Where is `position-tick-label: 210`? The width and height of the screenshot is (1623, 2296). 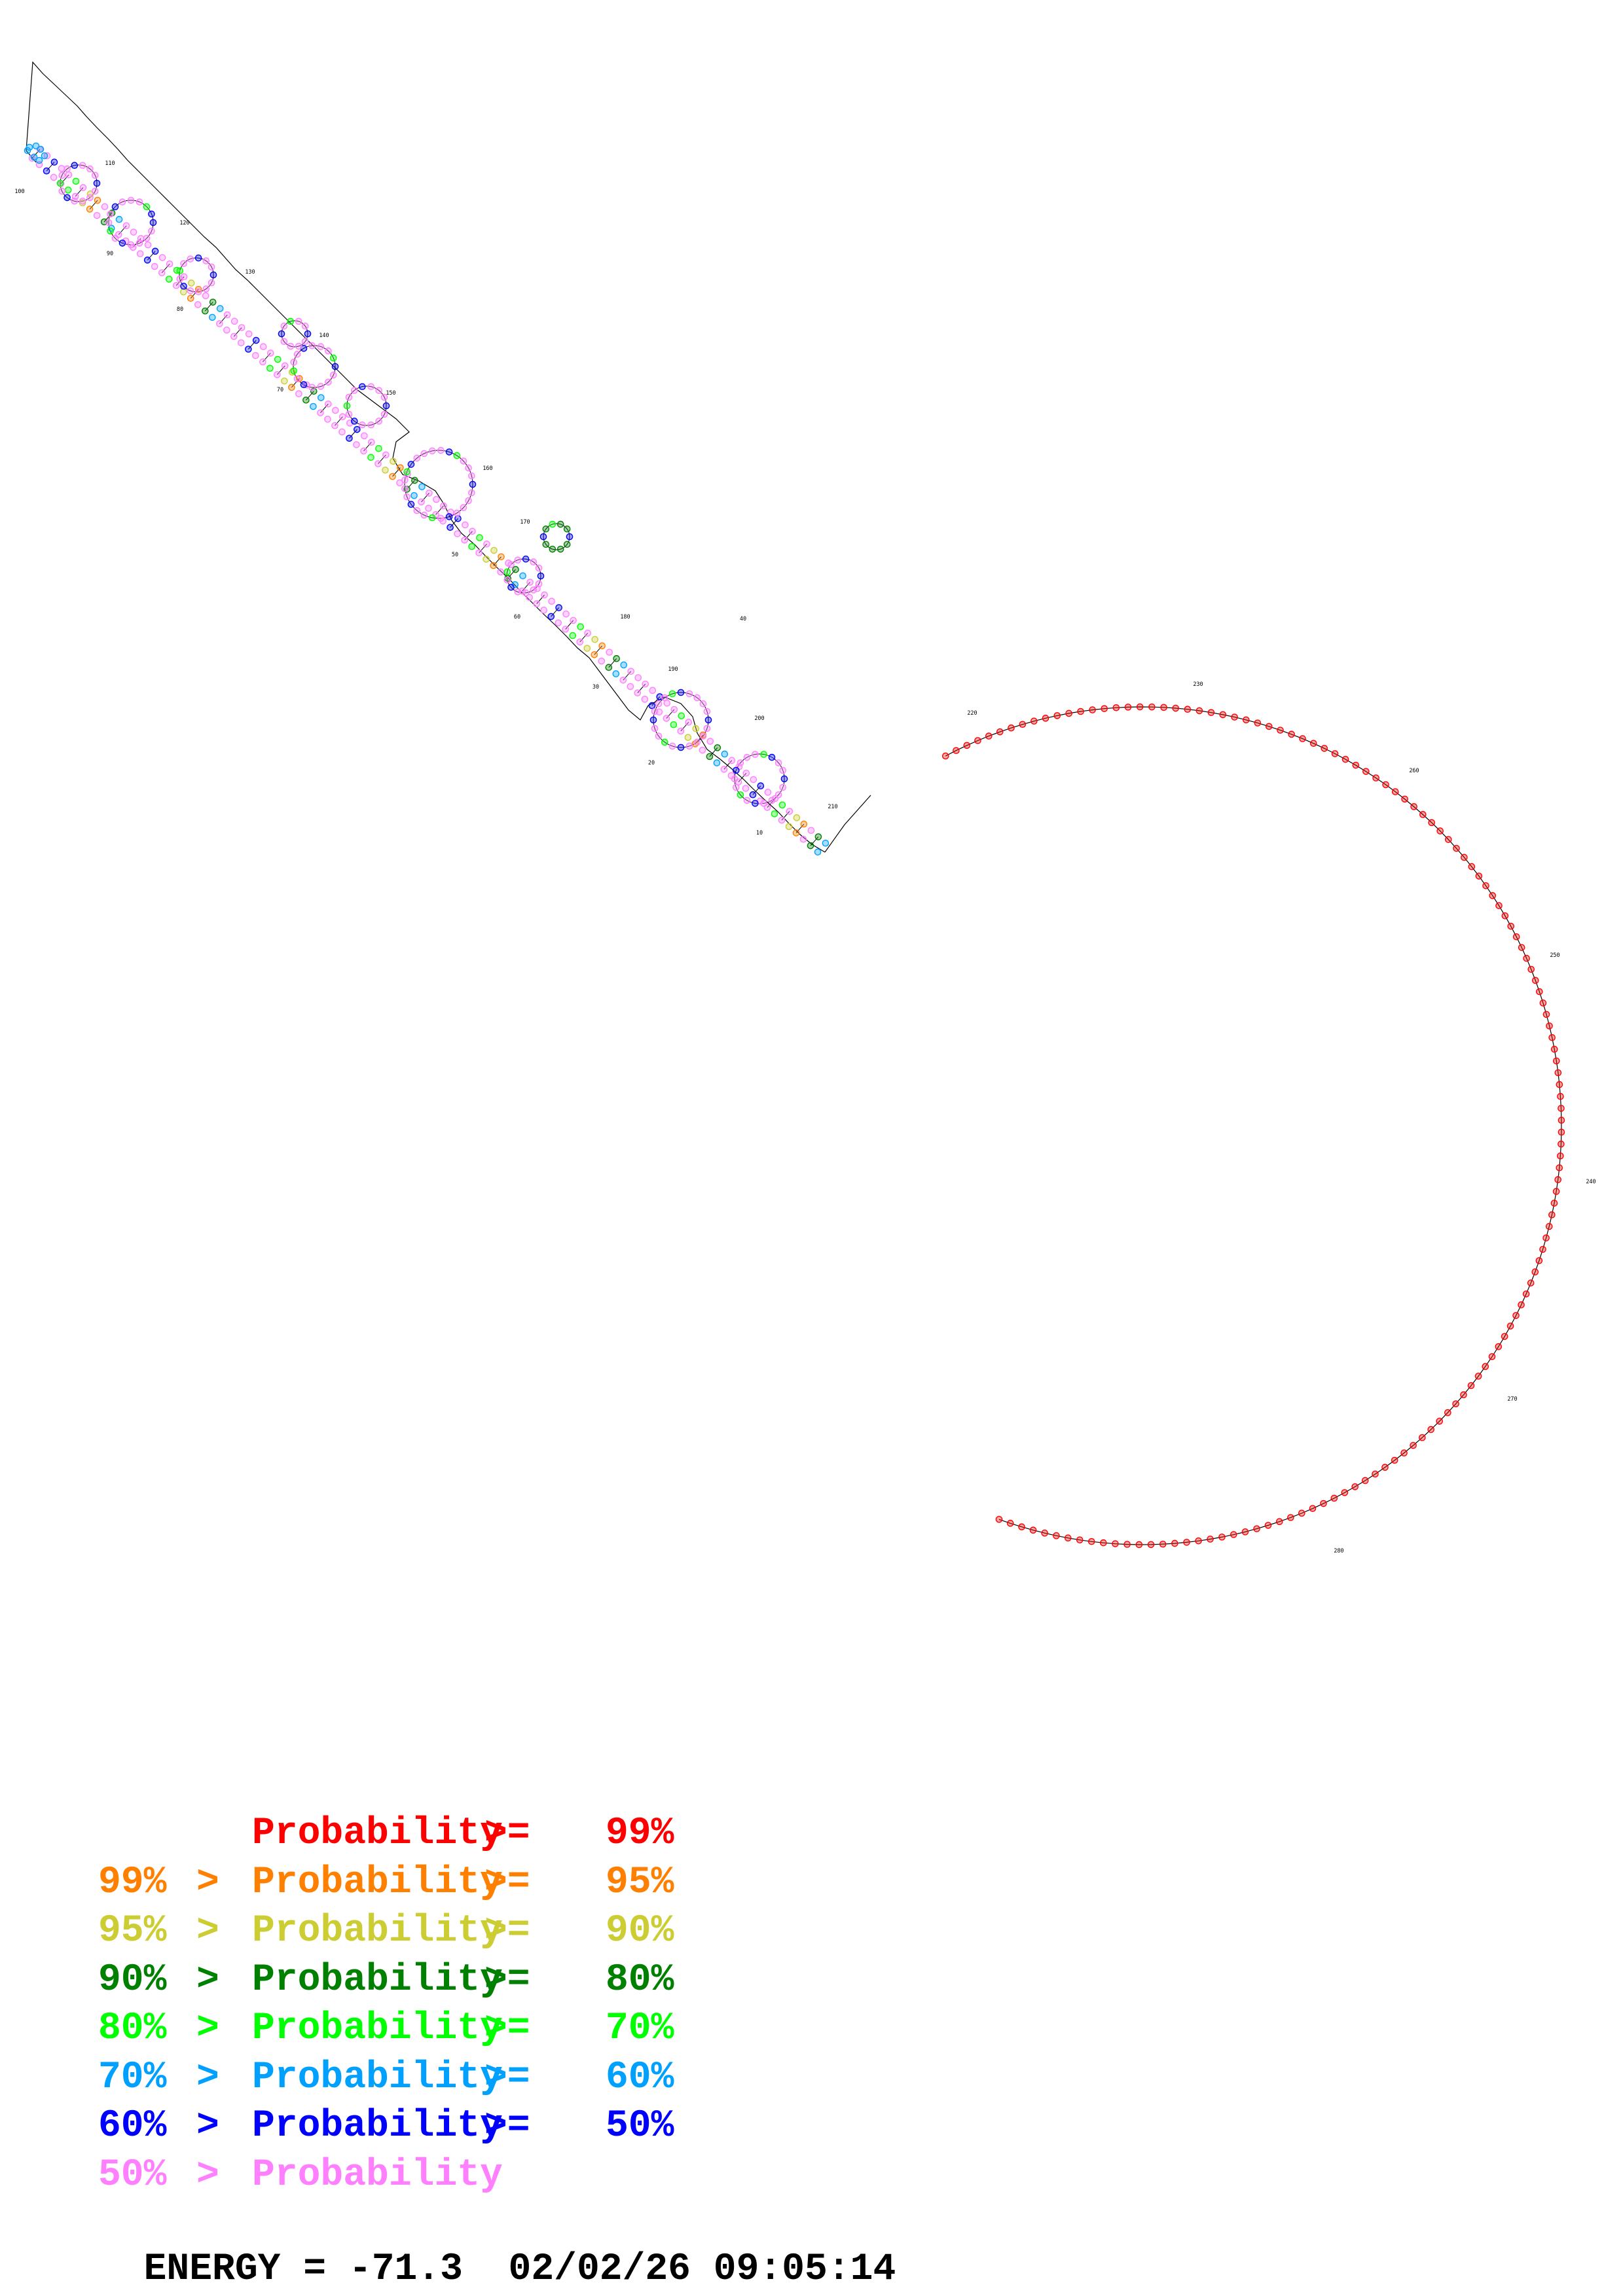
position-tick-label: 210 is located at coordinates (832, 807).